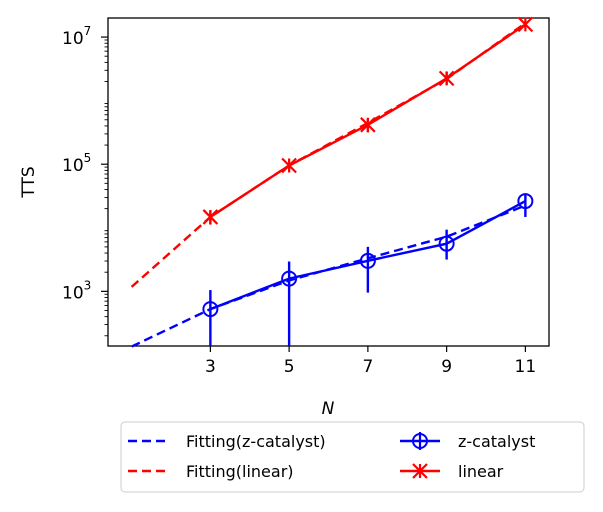 The image size is (603, 512). What do you see at coordinates (256, 441) in the screenshot?
I see `legend-label: Fitting(z-catalyst)` at bounding box center [256, 441].